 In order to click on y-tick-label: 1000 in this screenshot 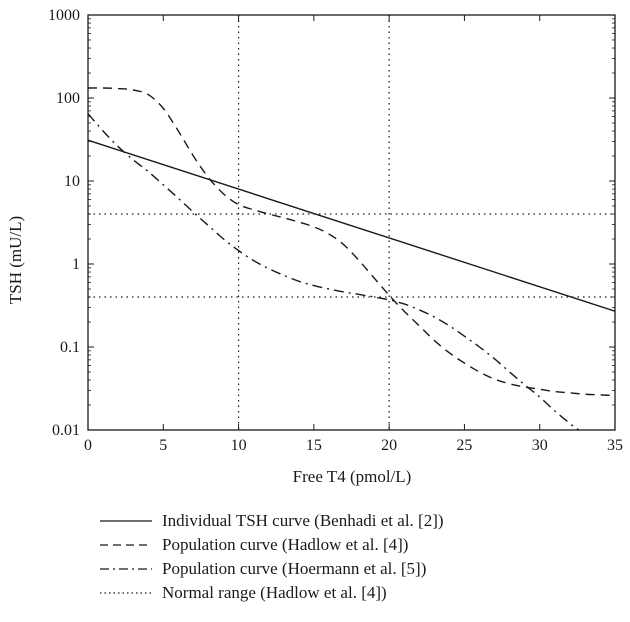, I will do `click(64, 15)`.